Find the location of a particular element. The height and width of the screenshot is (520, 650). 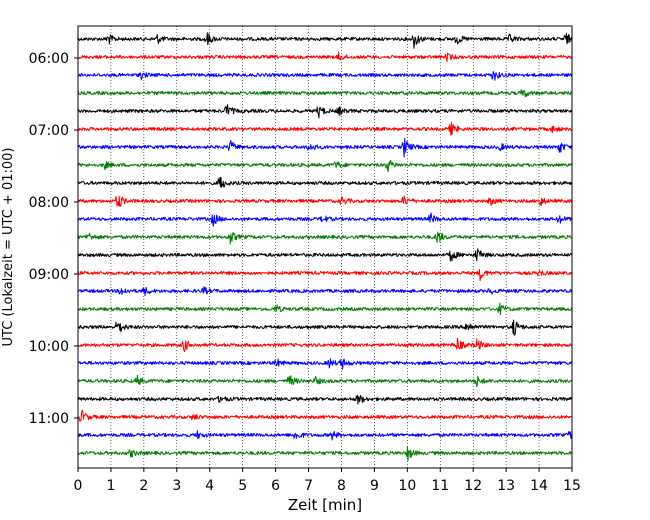

x-tick-label: 11 is located at coordinates (440, 486).